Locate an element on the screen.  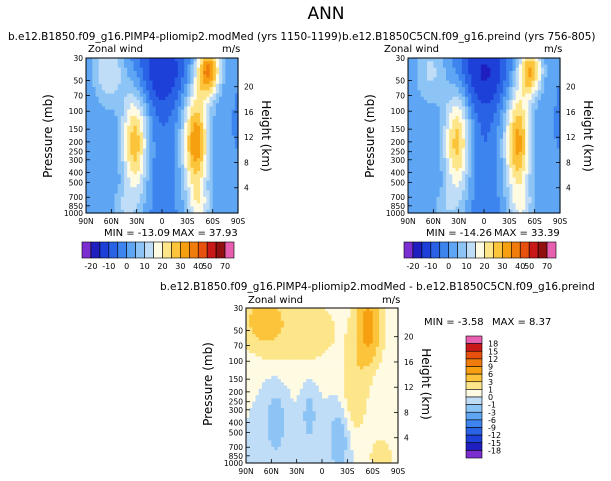
panel1-max: MAX = 37.93 is located at coordinates (205, 233).